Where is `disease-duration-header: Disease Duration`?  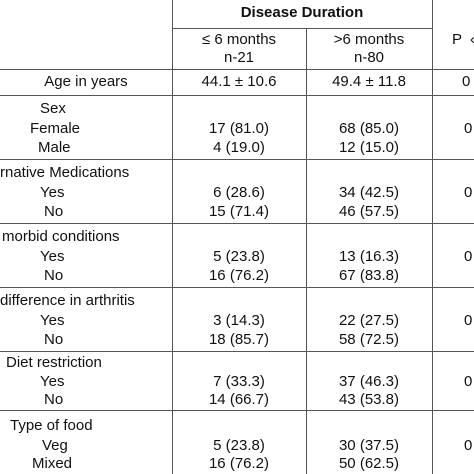
disease-duration-header: Disease Duration is located at coordinates (302, 12).